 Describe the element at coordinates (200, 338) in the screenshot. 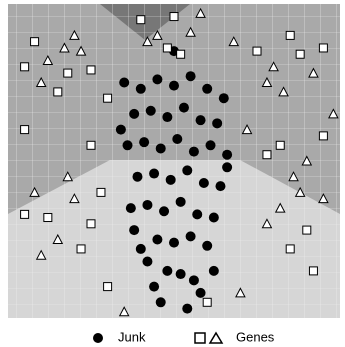

I see `legend-marker-square` at that location.